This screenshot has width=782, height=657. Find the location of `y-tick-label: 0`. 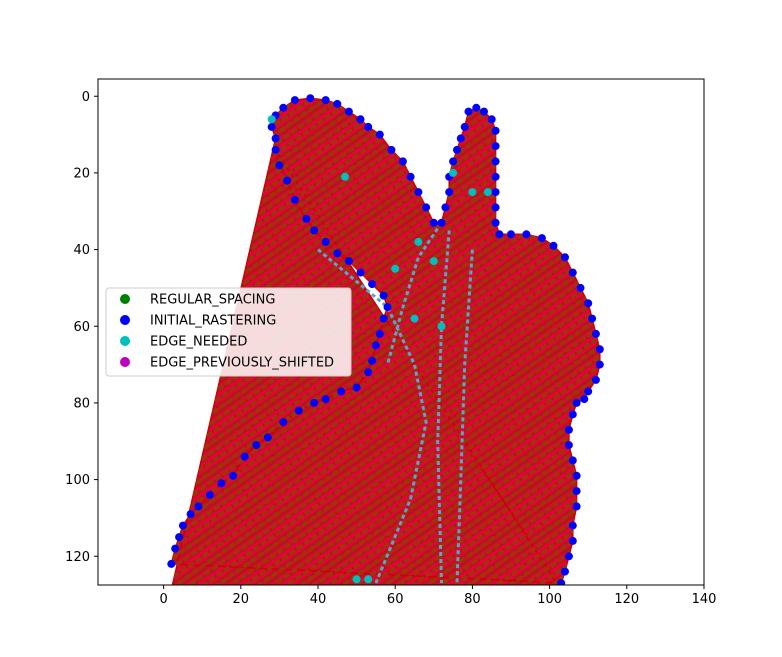

y-tick-label: 0 is located at coordinates (86, 97).